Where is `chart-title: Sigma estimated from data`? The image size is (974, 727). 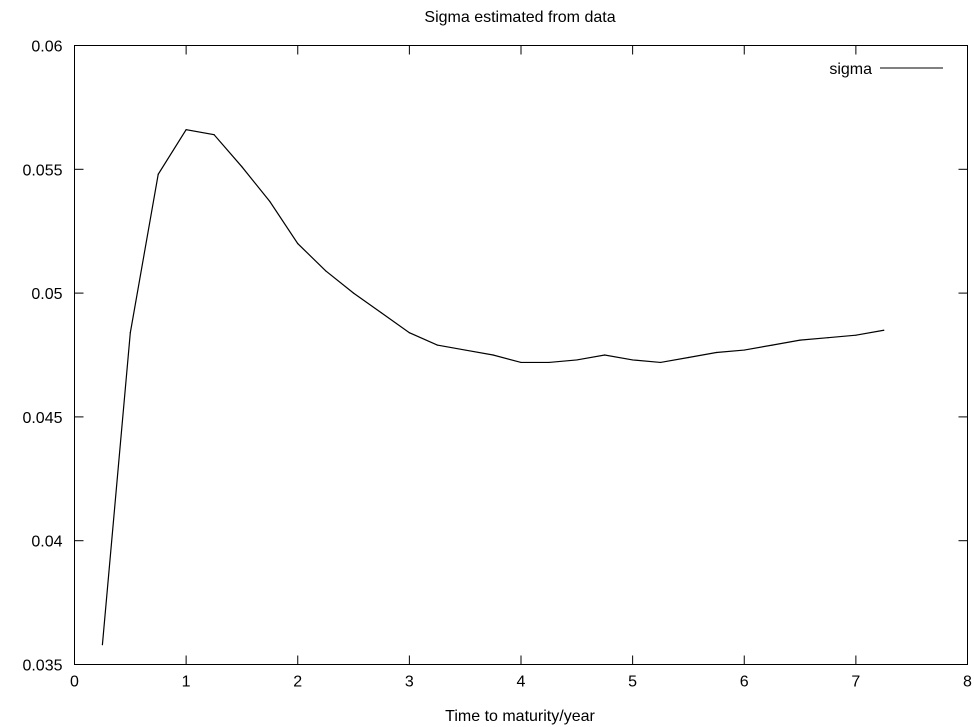
chart-title: Sigma estimated from data is located at coordinates (519, 17).